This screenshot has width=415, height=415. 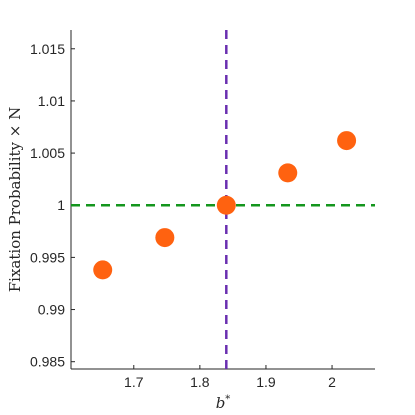 I want to click on x-tick-label: 1.8, so click(x=200, y=382).